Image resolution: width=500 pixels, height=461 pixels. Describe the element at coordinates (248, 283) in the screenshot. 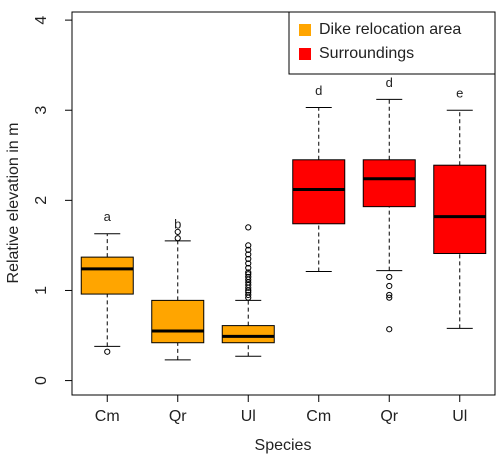

I see `significance-letter: c` at that location.